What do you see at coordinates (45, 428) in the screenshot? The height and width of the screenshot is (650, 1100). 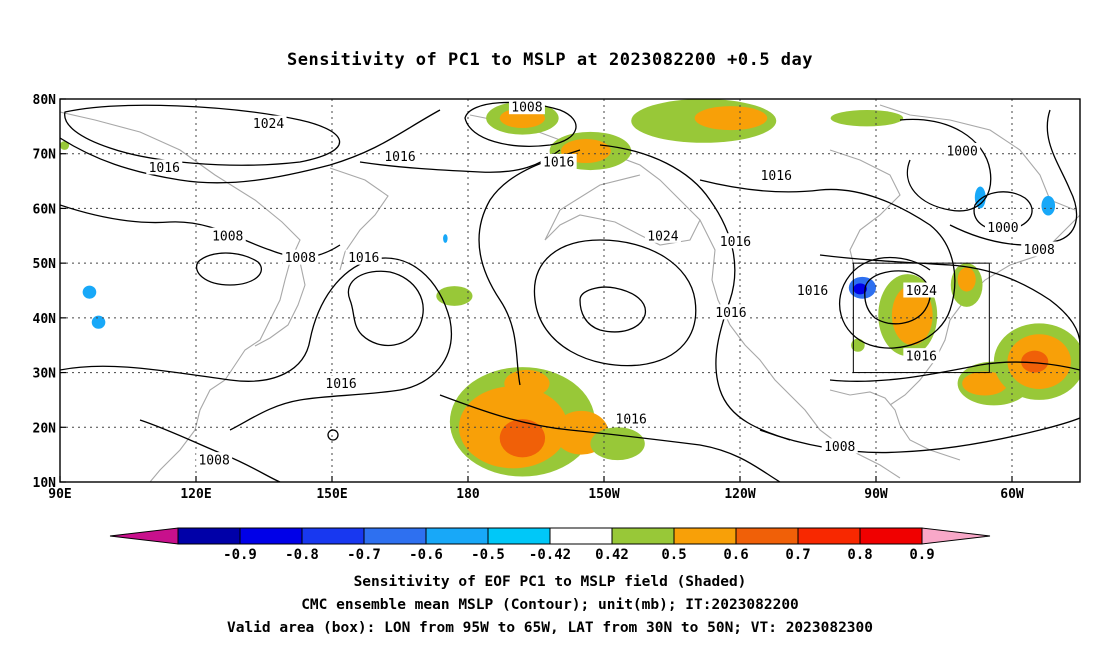 I see `lat-tick-label: 20N` at bounding box center [45, 428].